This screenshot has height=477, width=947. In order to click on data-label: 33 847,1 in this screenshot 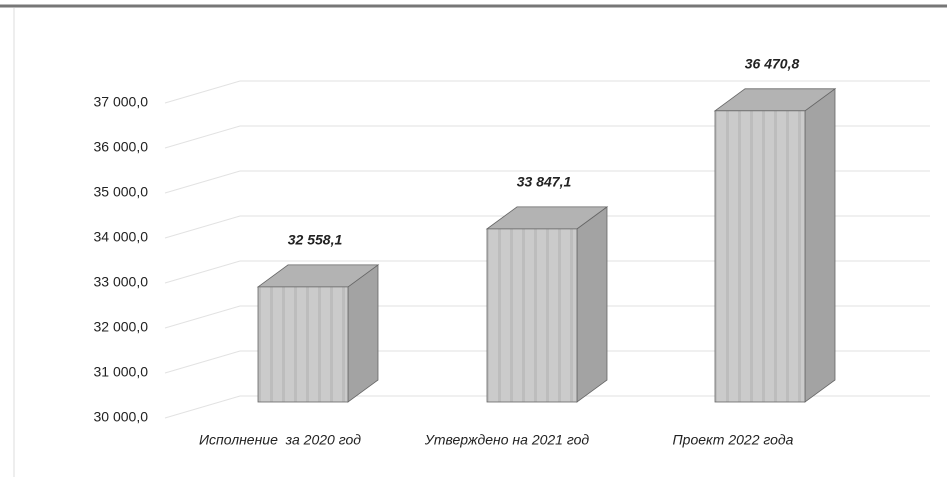, I will do `click(544, 182)`.